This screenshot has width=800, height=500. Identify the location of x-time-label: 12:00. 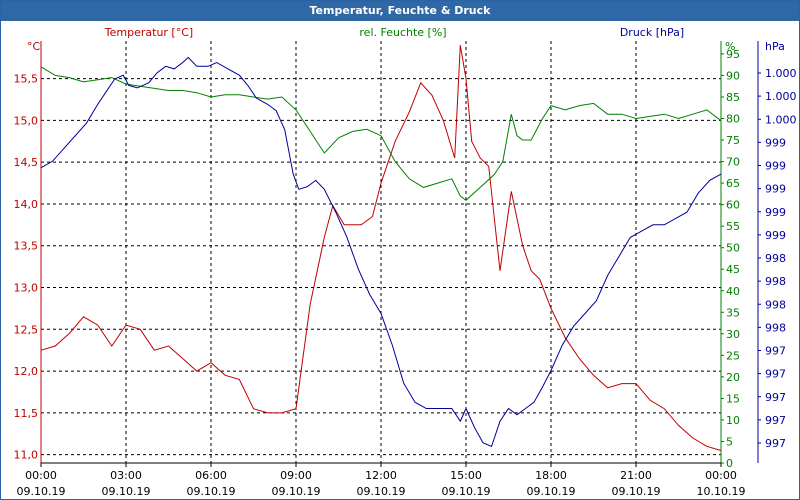
(381, 475).